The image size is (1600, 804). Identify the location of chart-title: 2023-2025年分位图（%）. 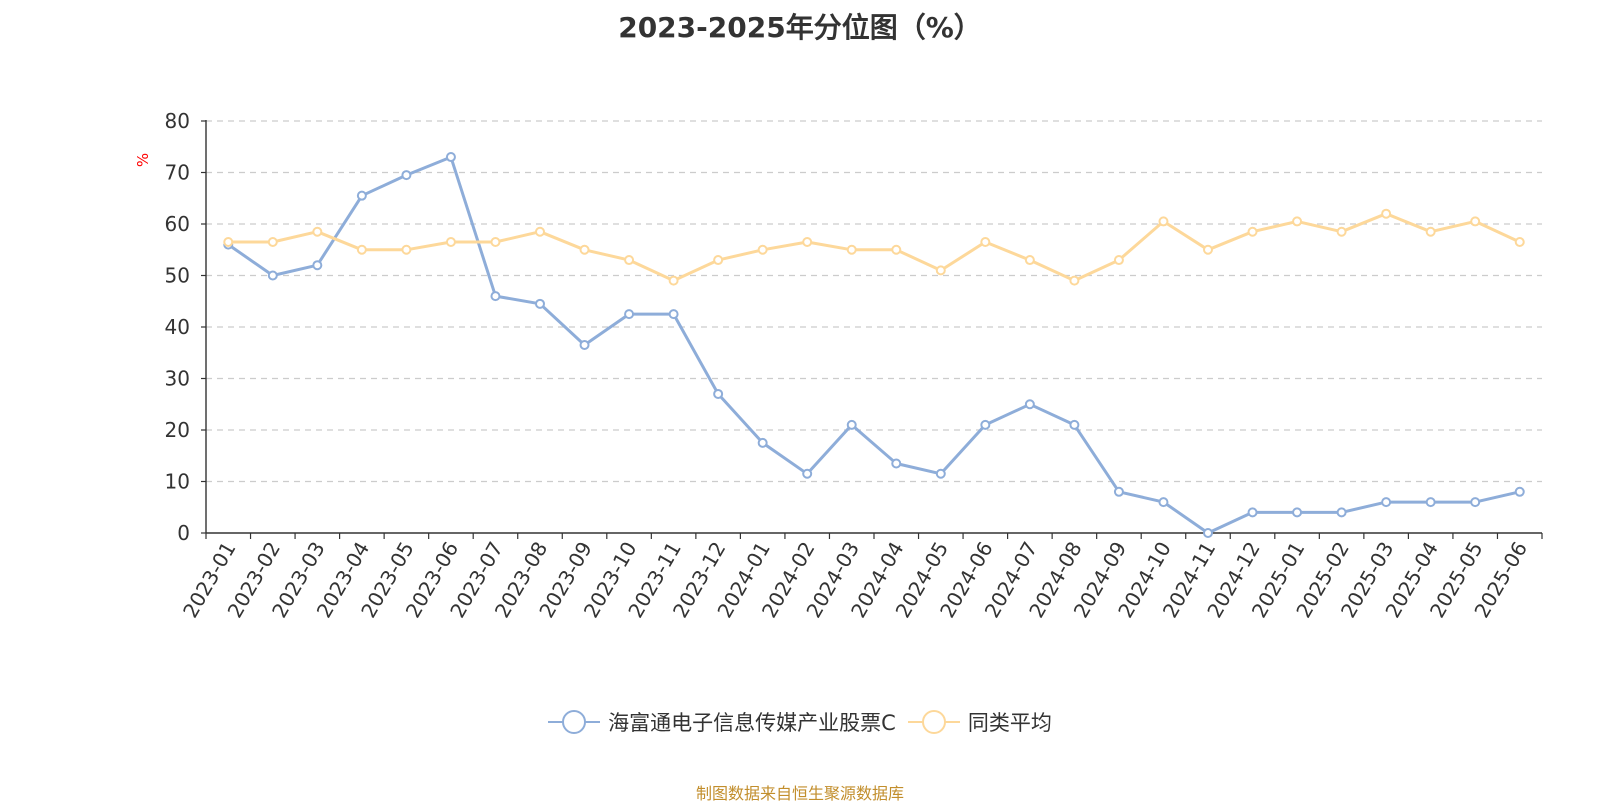
(800, 27).